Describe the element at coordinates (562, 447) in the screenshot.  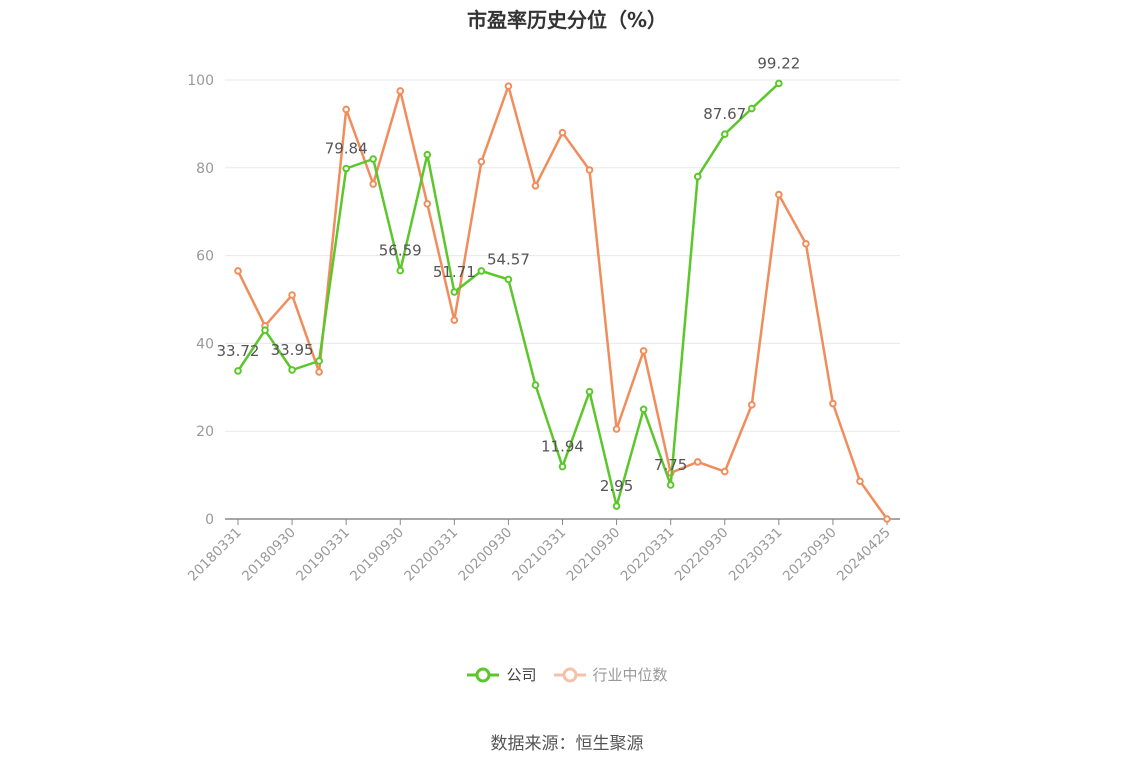
I see `data-label-12: 11.94` at that location.